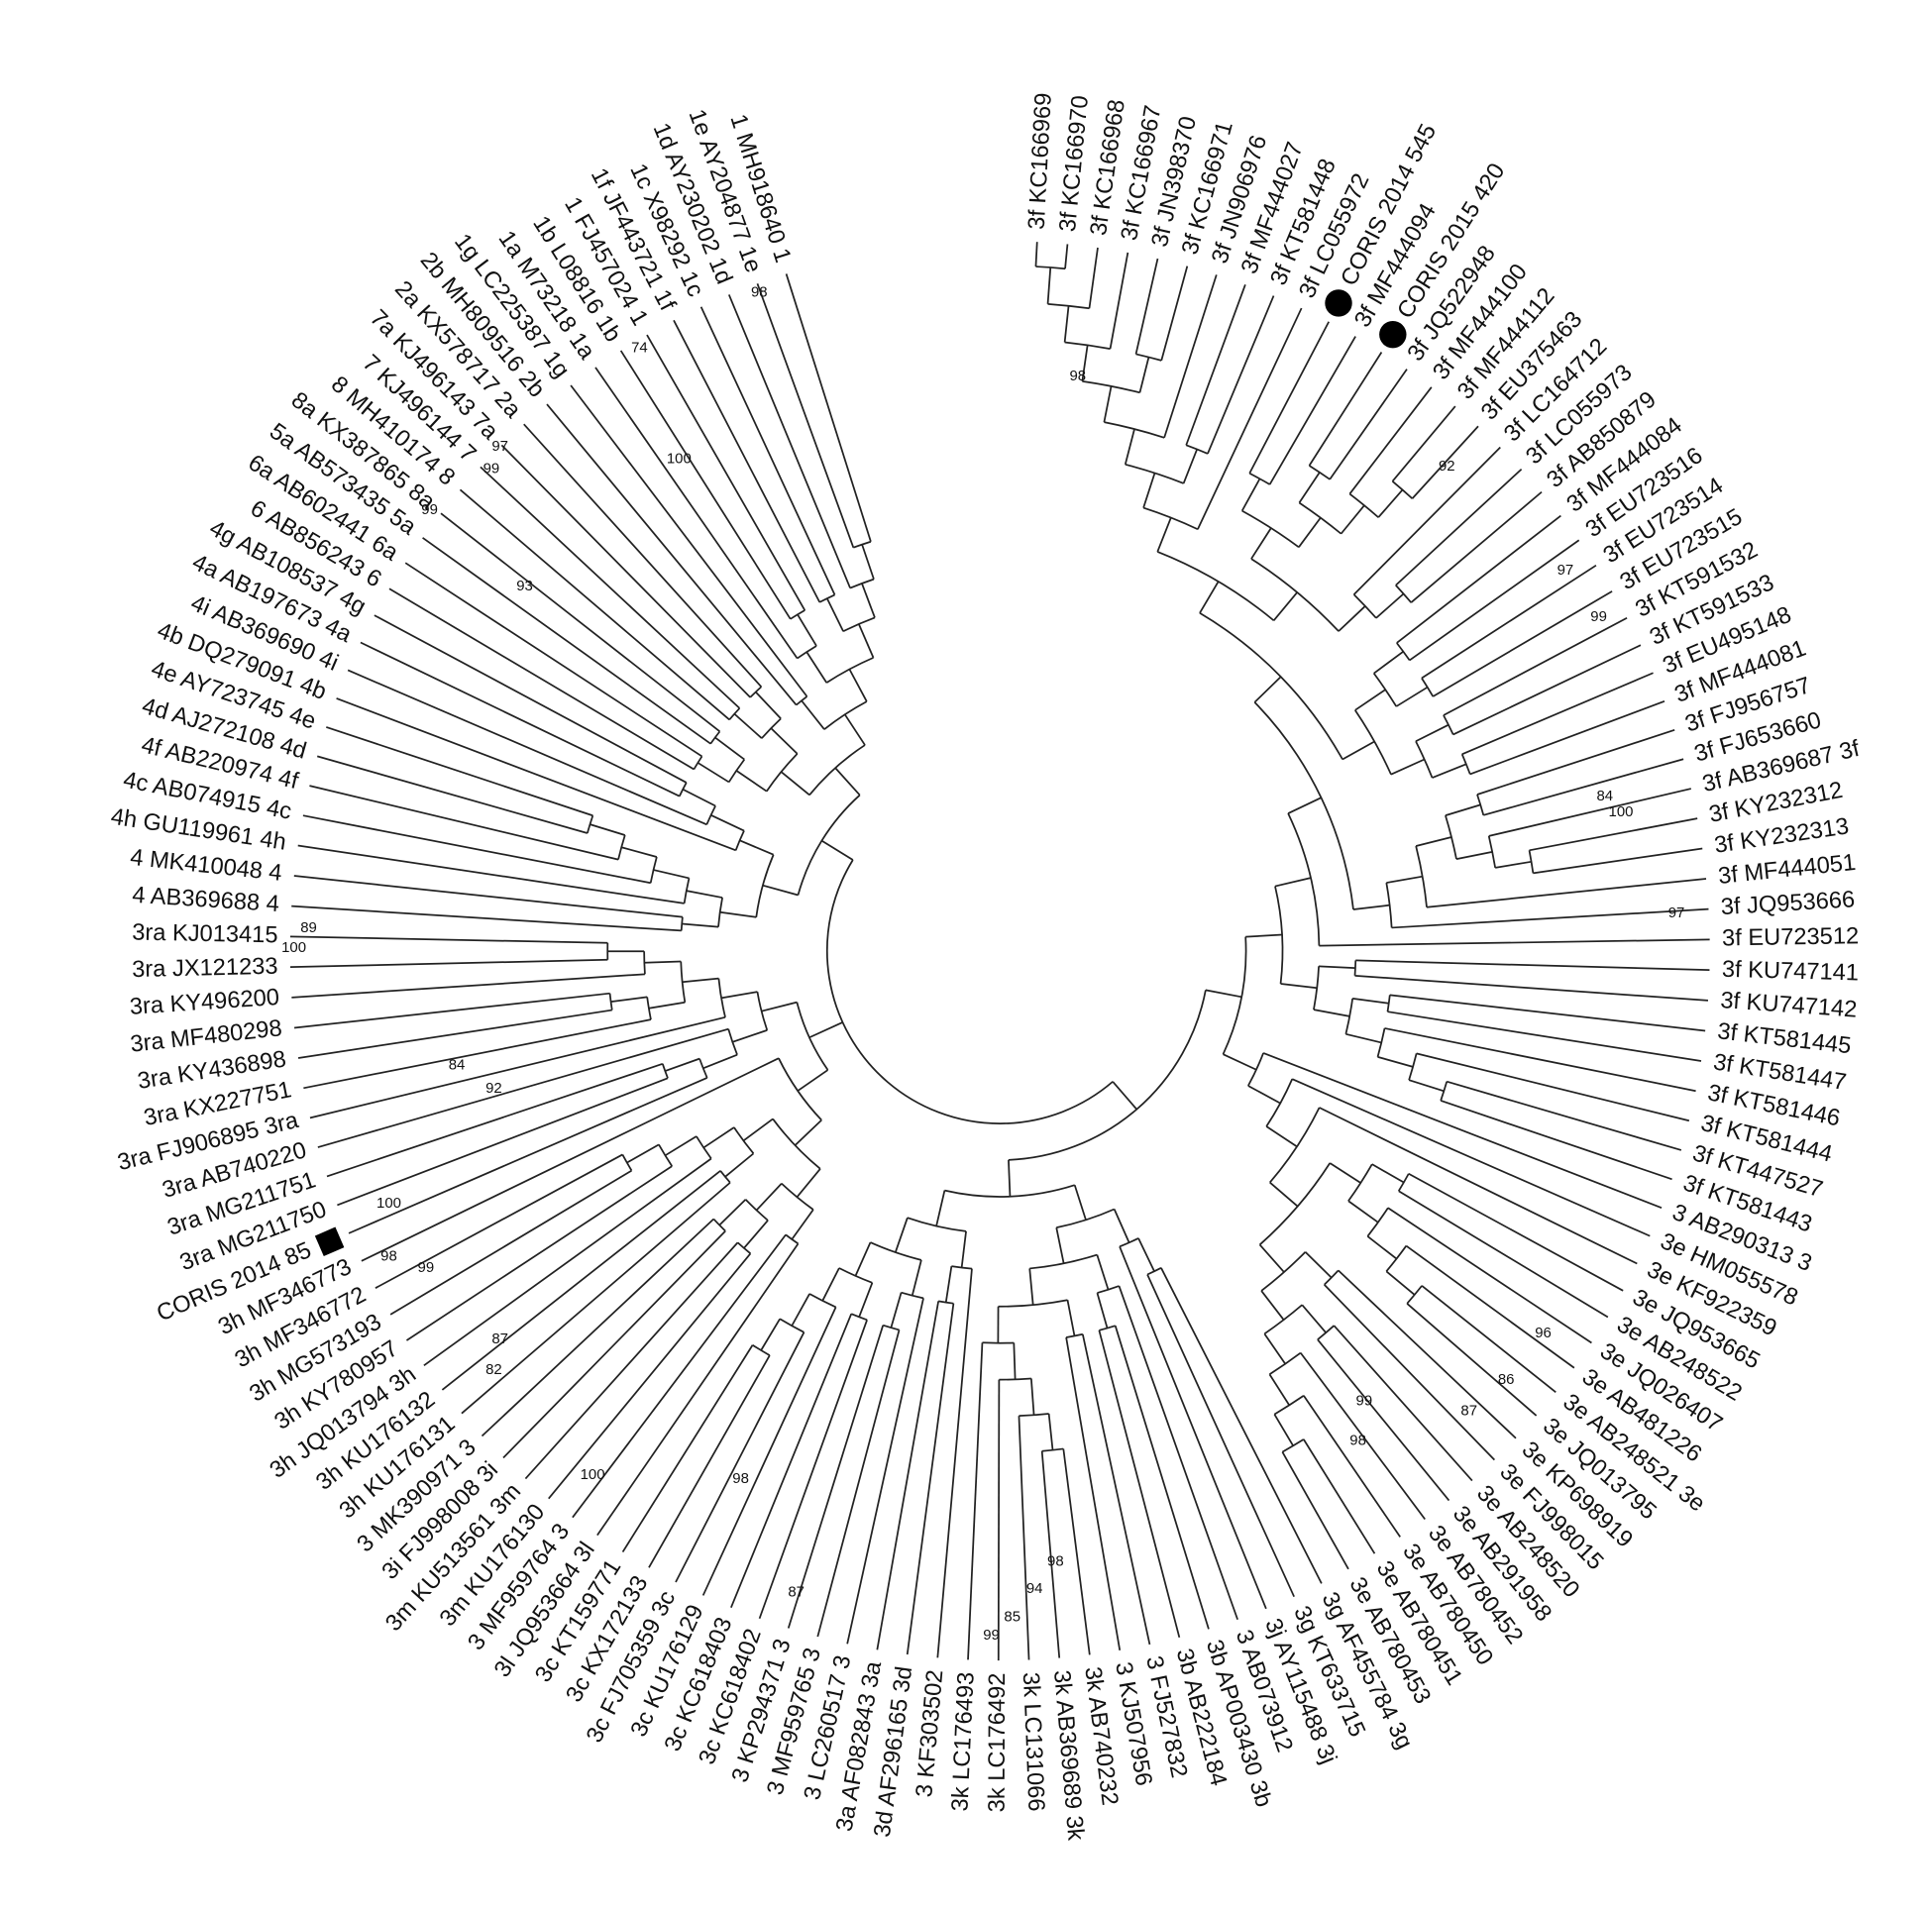  I want to click on support-value: 87, so click(1468, 1410).